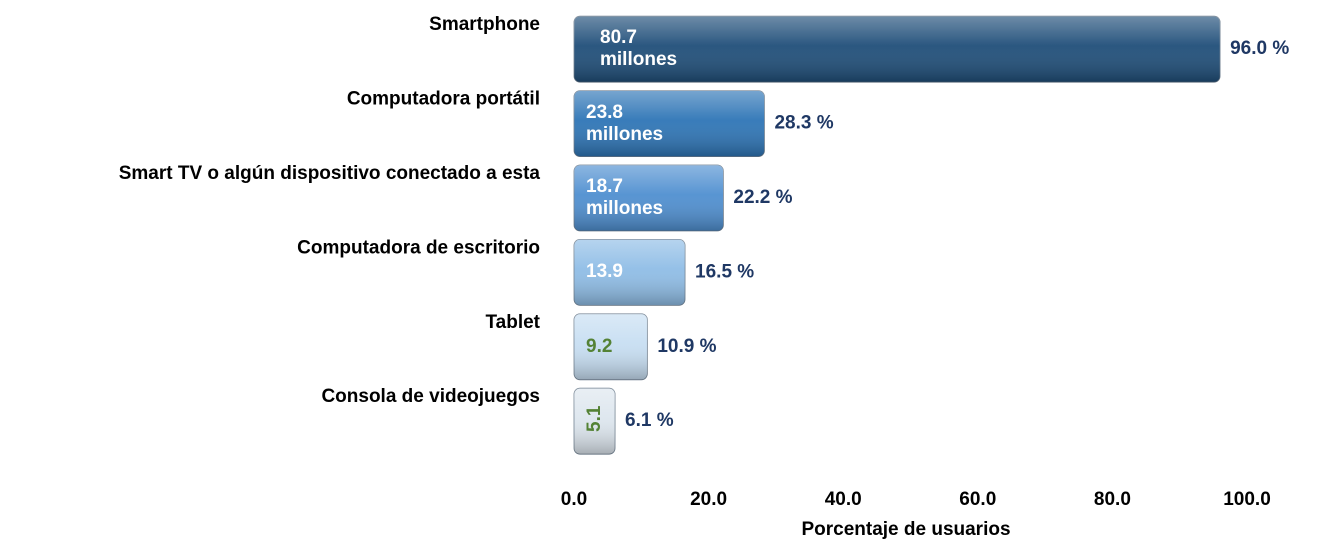 This screenshot has height=543, width=1324. I want to click on x-tick-label: 20.0, so click(708, 499).